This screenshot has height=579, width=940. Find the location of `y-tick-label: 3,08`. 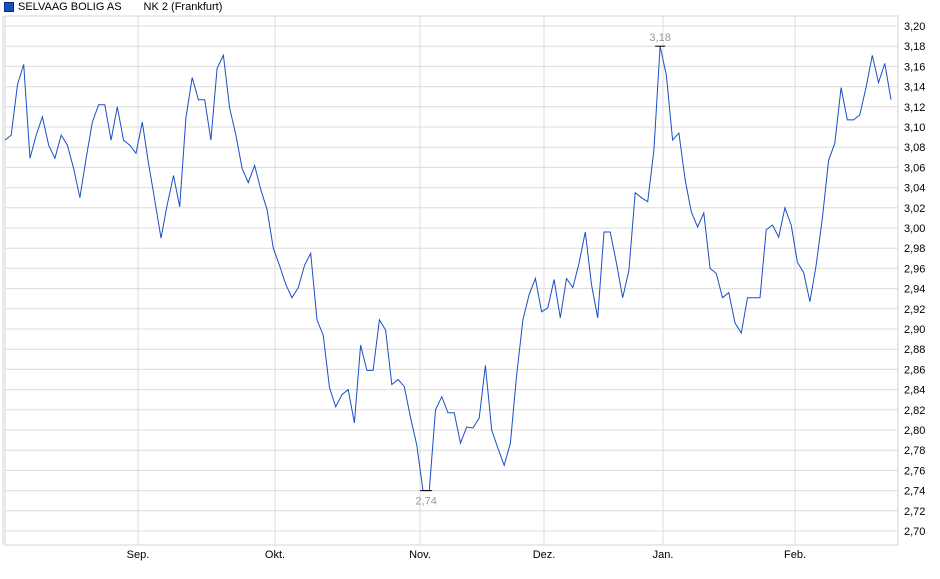

y-tick-label: 3,08 is located at coordinates (914, 148).